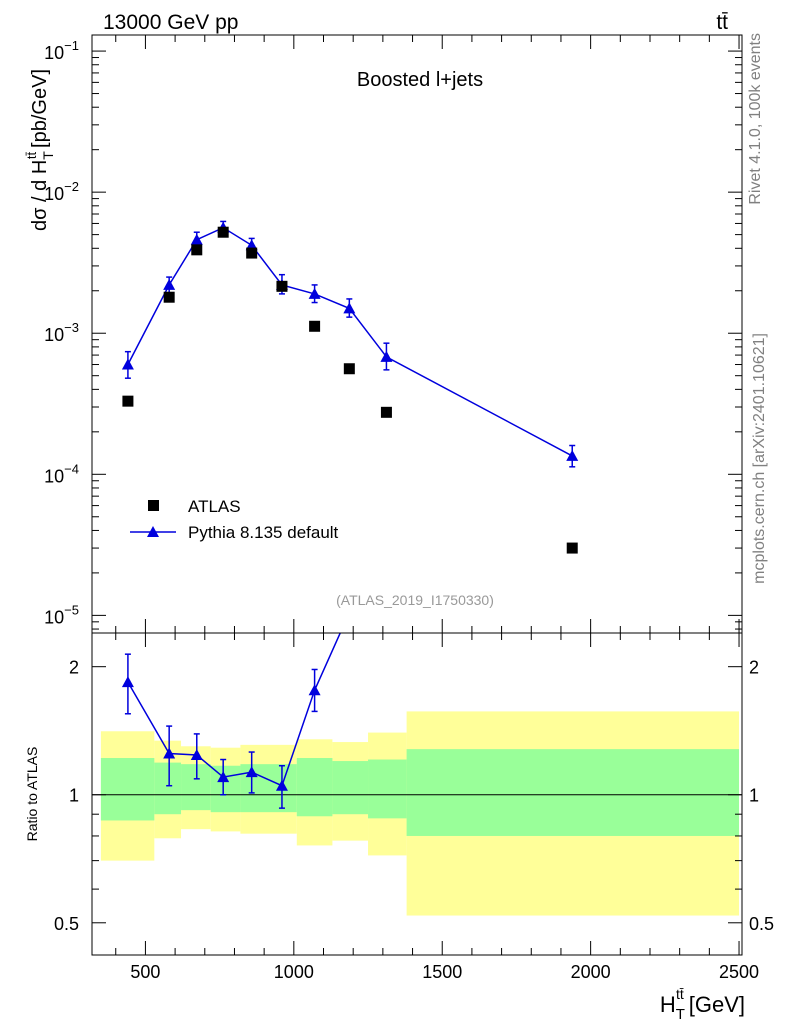 This screenshot has width=786, height=1024. Describe the element at coordinates (74, 668) in the screenshot. I see `ratio-y-tick-label-left: 2` at that location.